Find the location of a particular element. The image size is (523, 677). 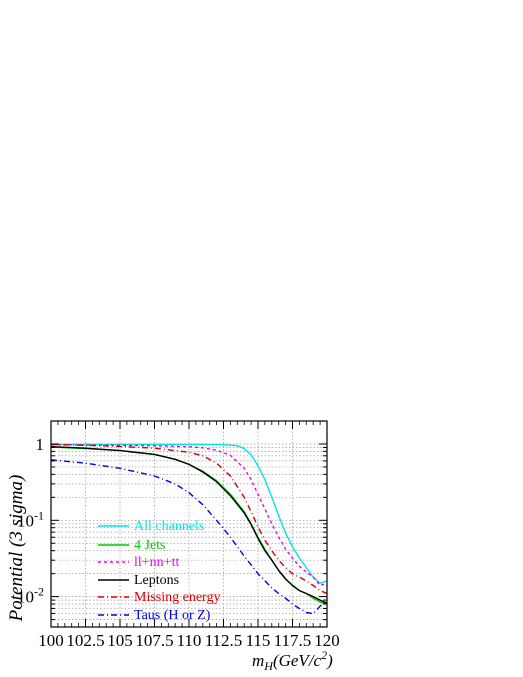

legend-label-4: Missing energy is located at coordinates (177, 597).